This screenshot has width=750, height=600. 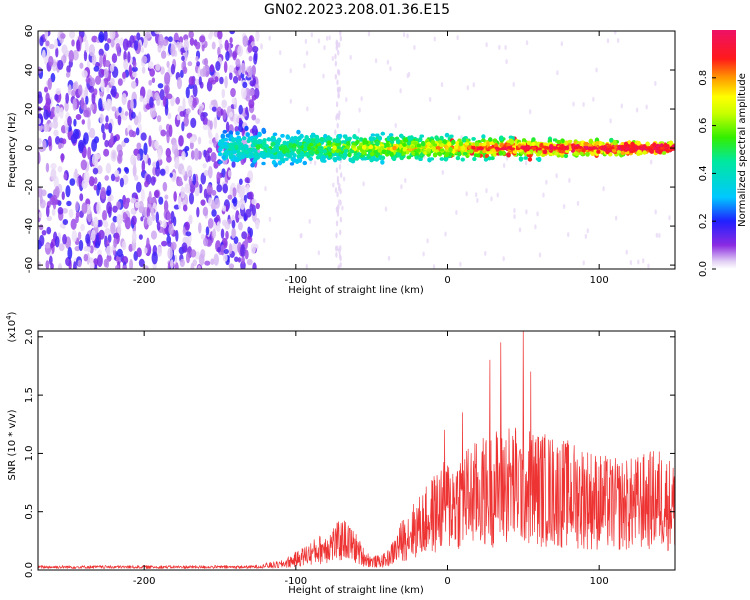 What do you see at coordinates (356, 590) in the screenshot?
I see `snr-x-axis-label: Height of straight line (km)` at bounding box center [356, 590].